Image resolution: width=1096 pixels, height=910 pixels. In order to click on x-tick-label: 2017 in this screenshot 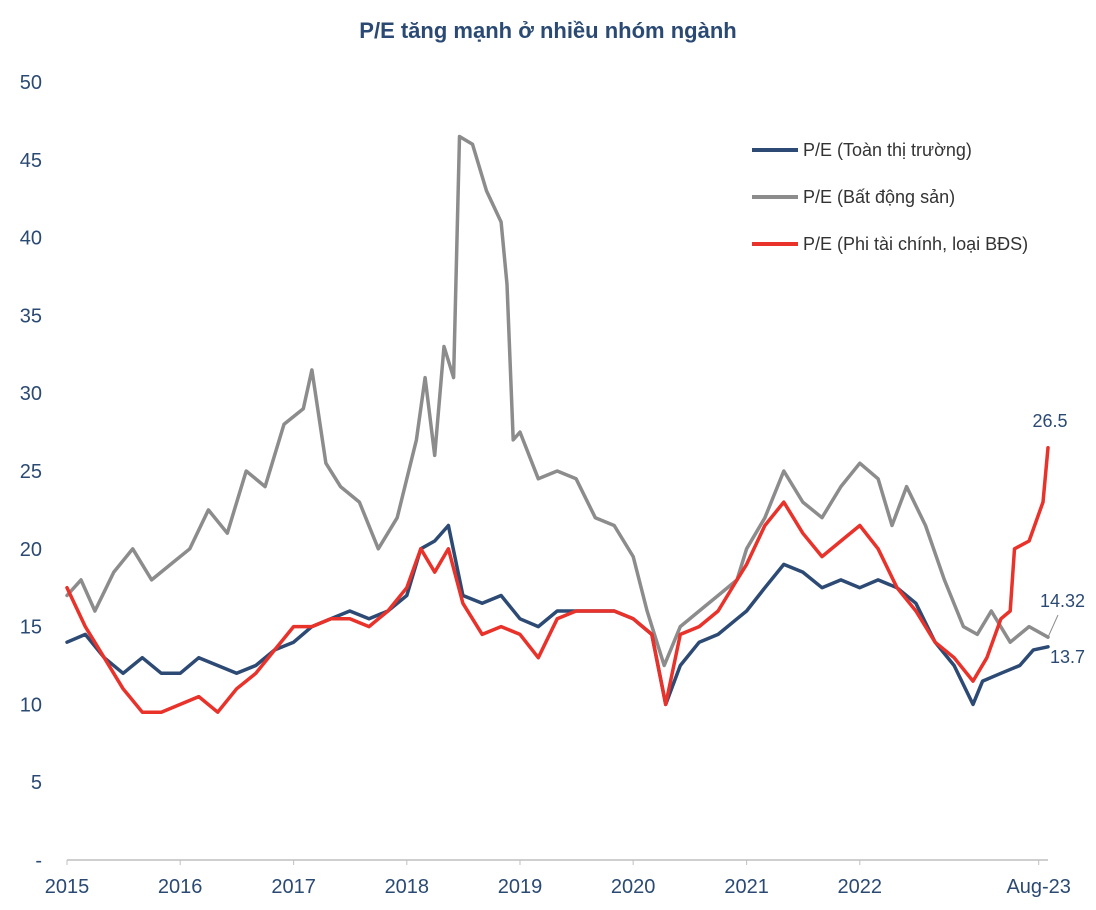, I will do `click(293, 887)`.